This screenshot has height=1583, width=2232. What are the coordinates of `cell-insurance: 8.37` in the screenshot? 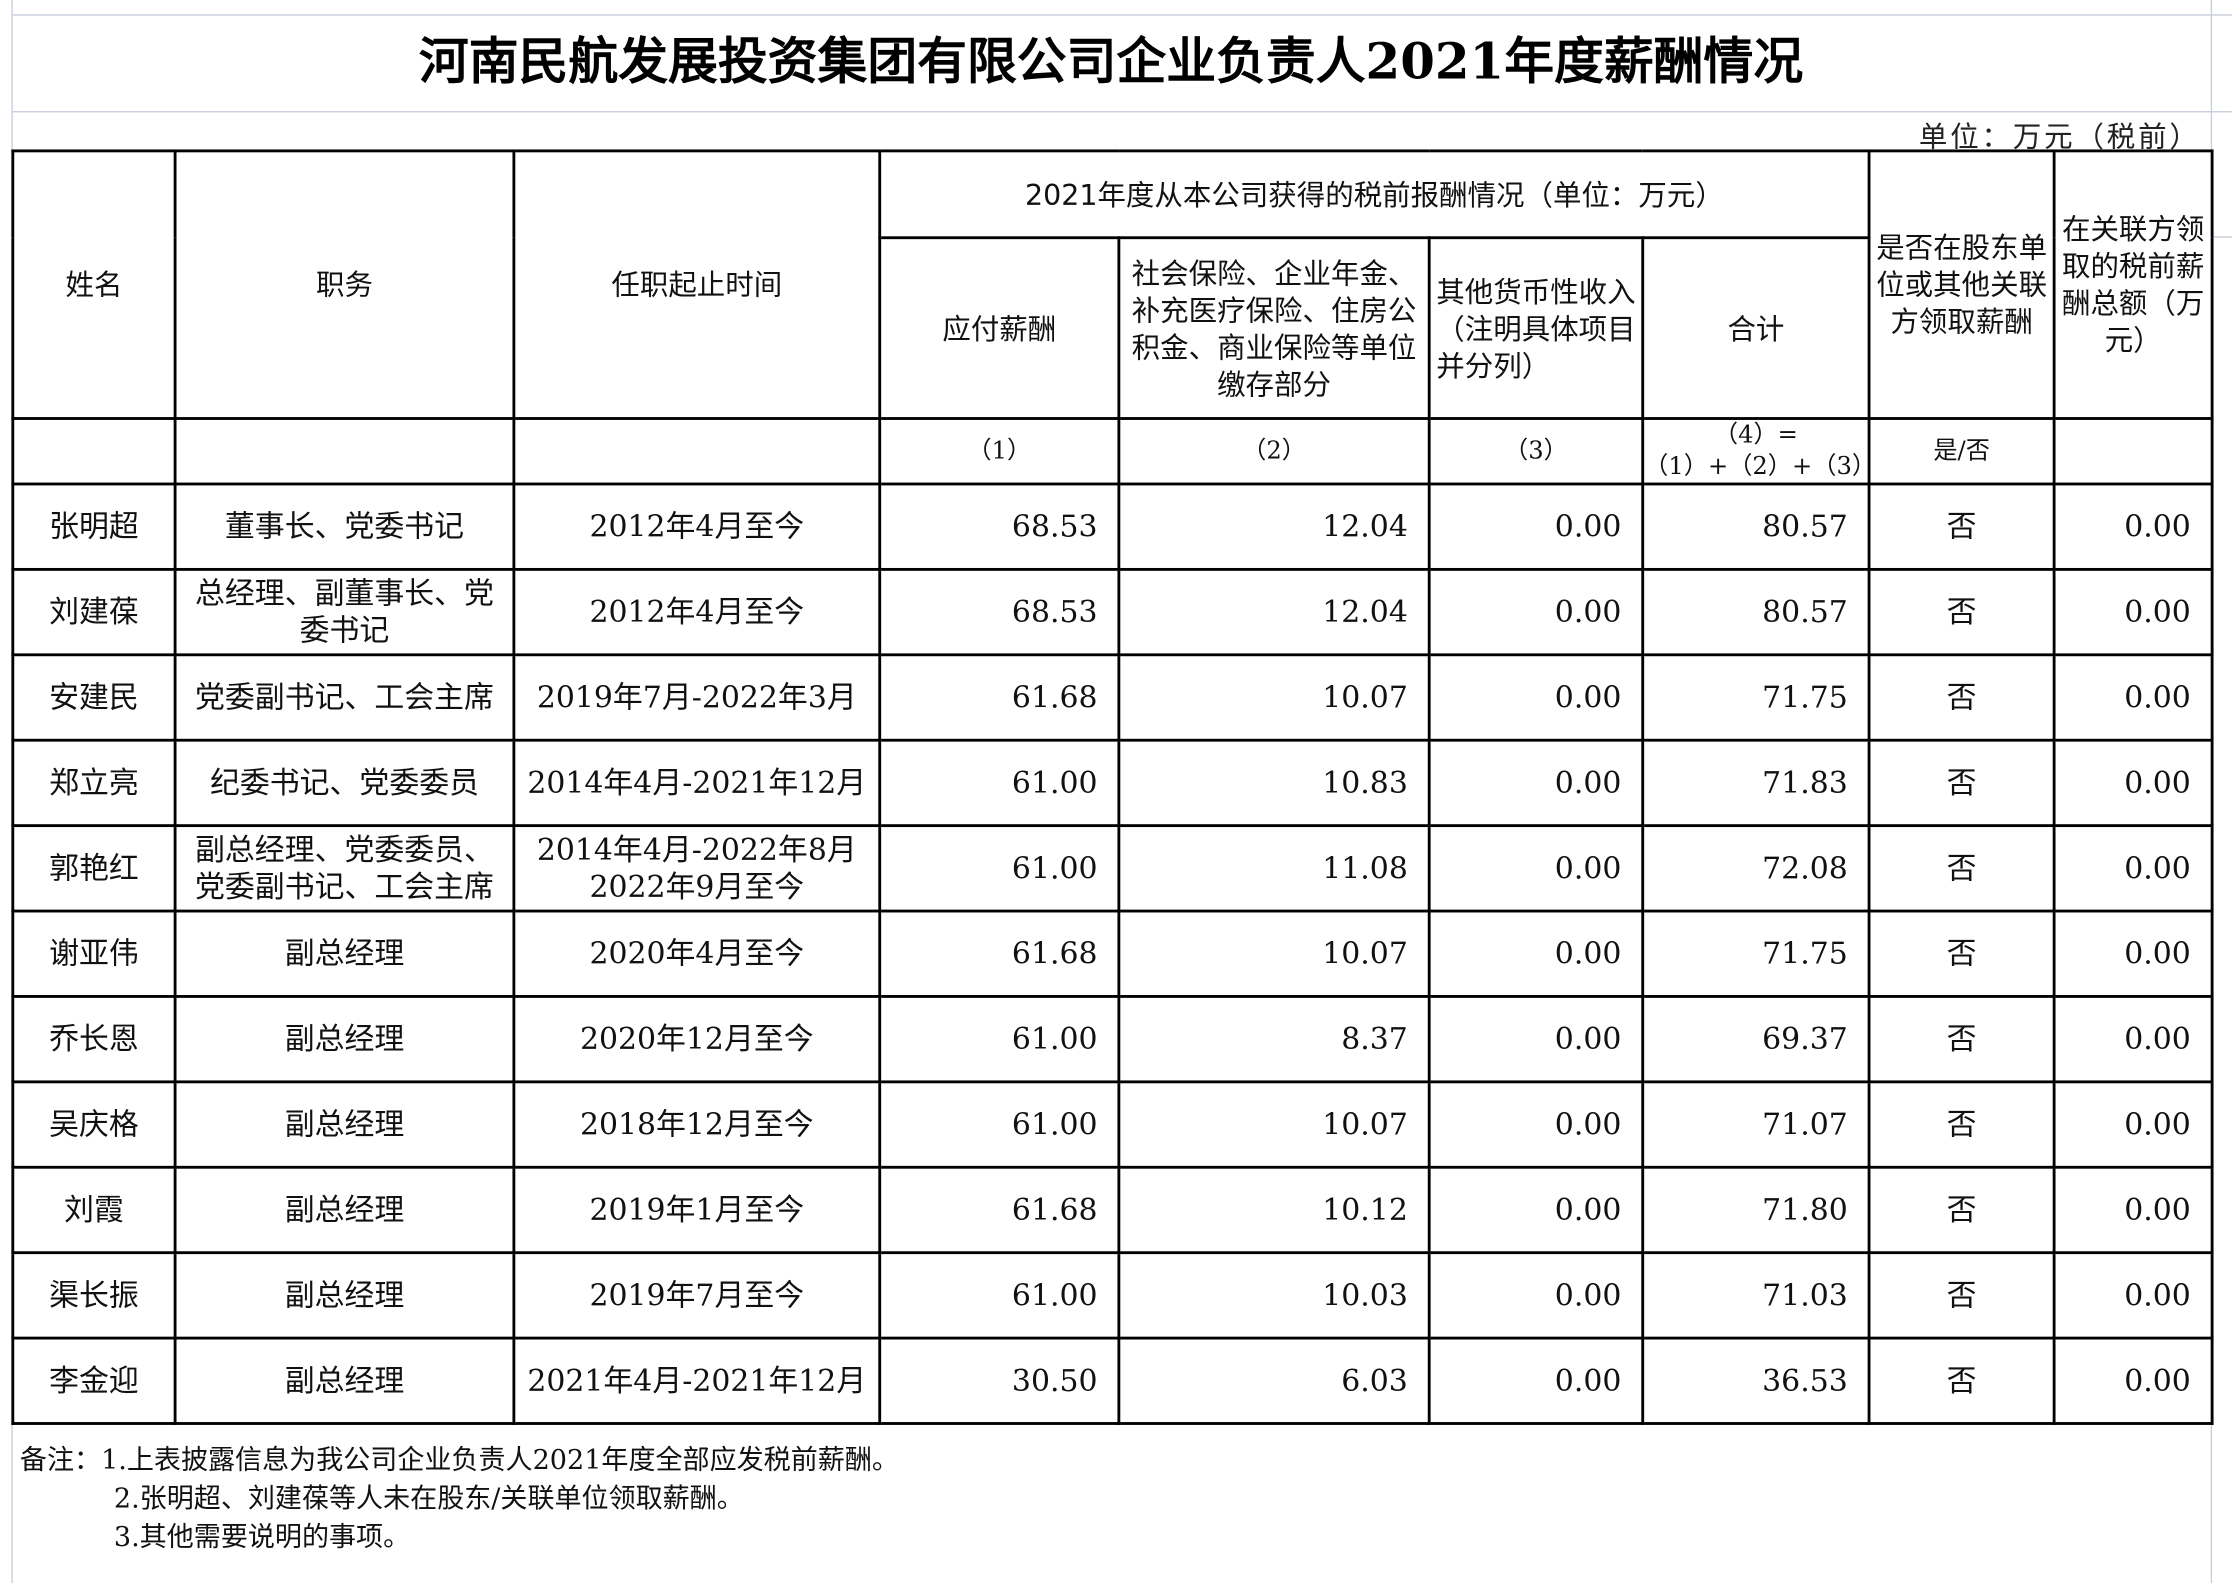 It's located at (1274, 1039).